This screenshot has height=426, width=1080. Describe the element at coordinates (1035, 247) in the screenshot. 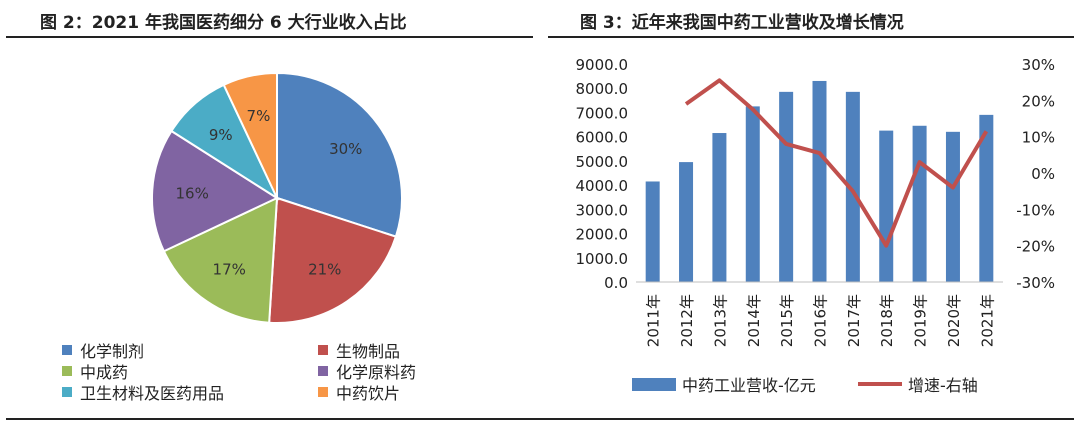

I see `right-axis-tick-label: -20%` at that location.